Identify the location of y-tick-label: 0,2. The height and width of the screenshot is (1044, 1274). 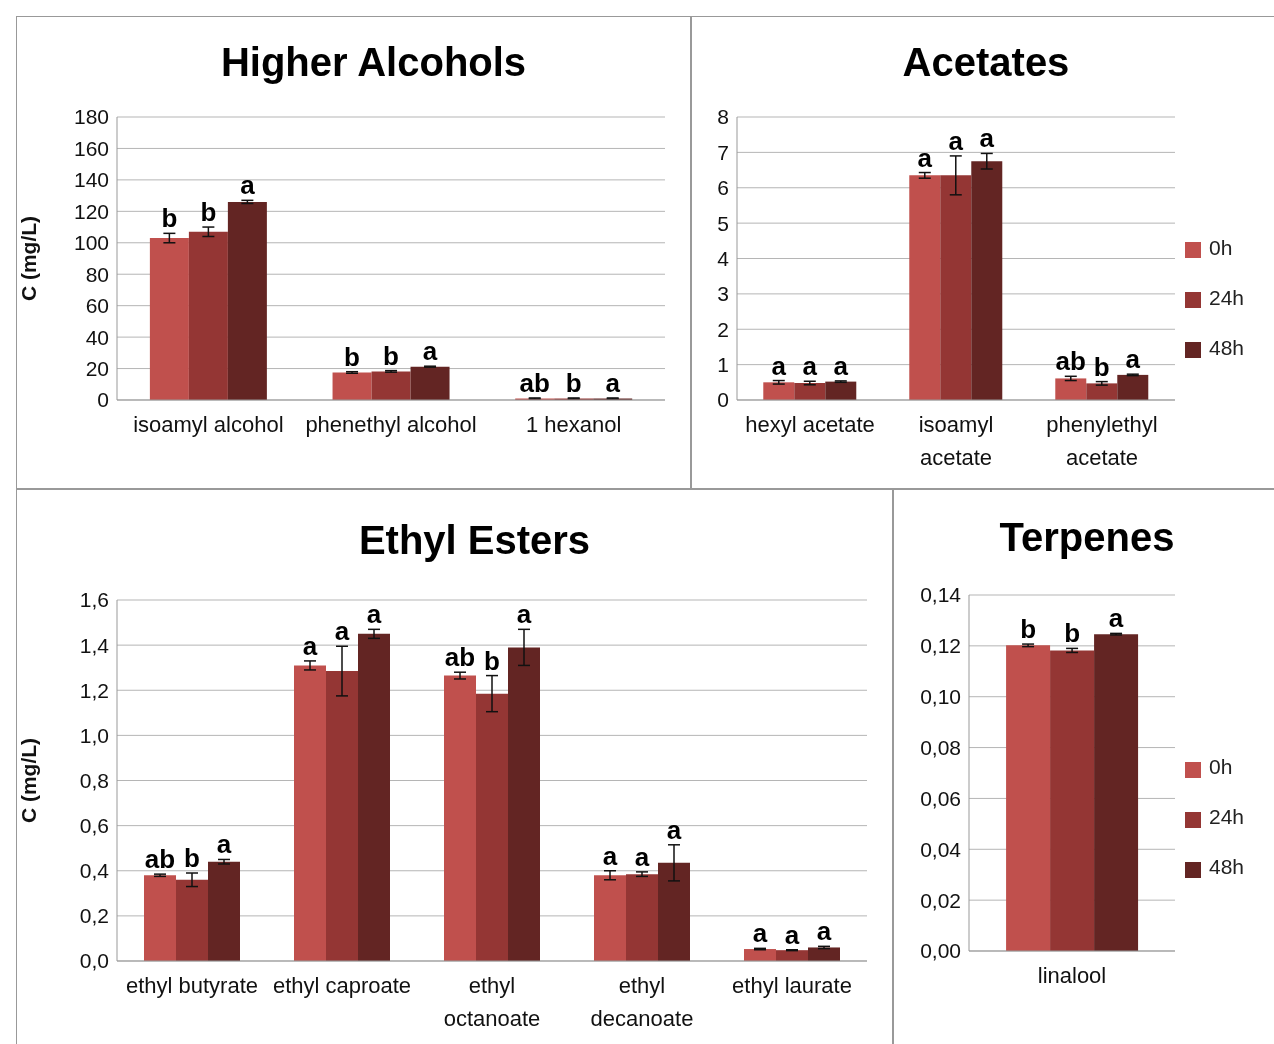
(94, 916).